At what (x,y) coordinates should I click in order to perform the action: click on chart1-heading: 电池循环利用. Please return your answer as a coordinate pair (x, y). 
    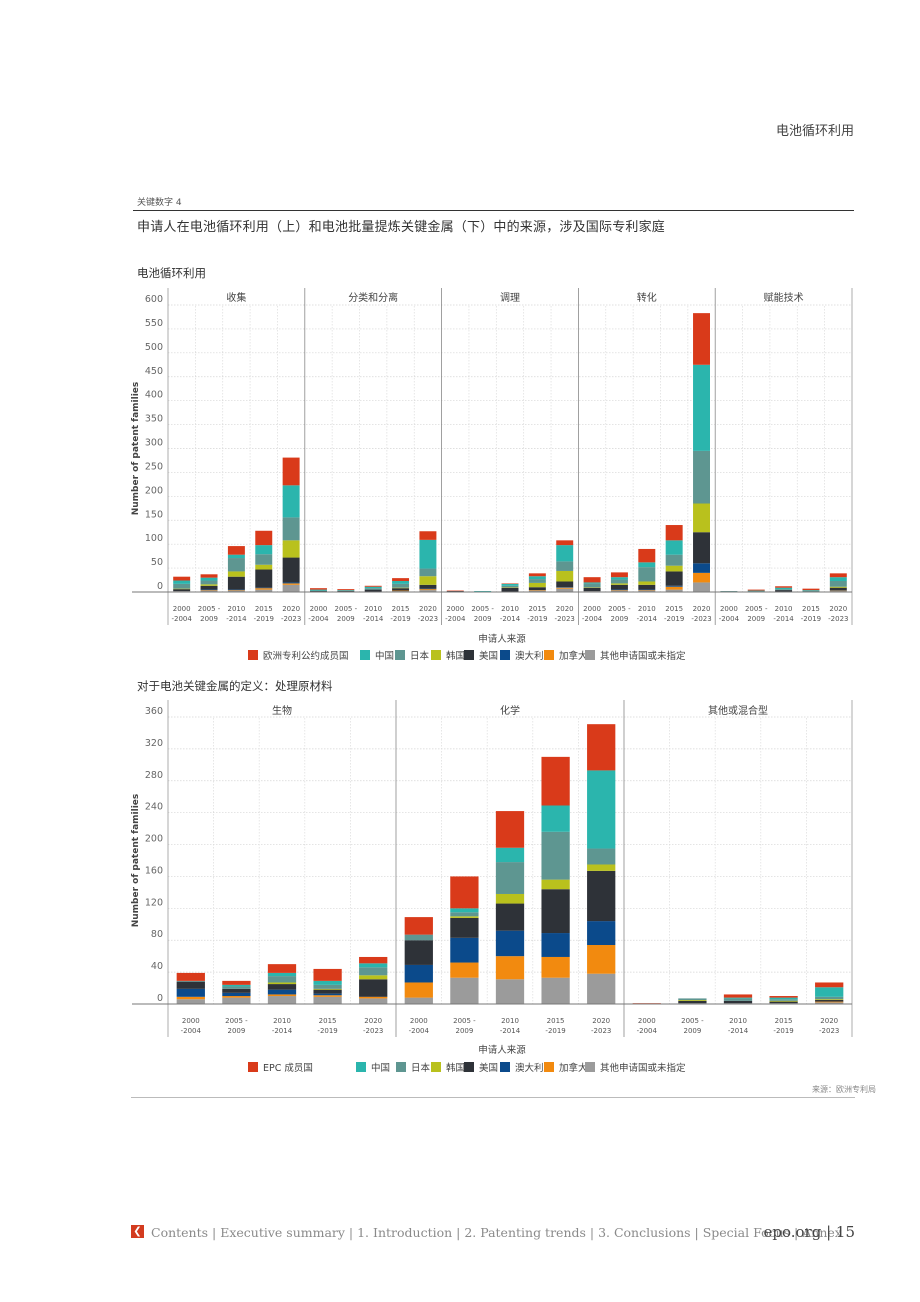
    Looking at the image, I should click on (171, 273).